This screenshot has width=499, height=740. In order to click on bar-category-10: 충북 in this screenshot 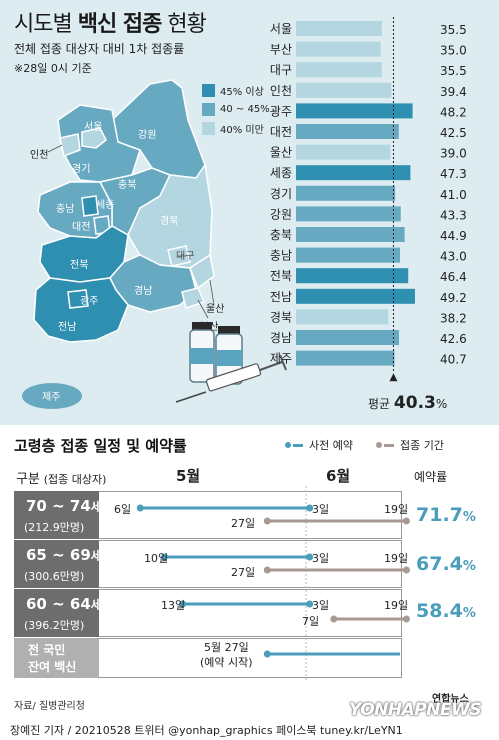, I will do `click(281, 235)`.